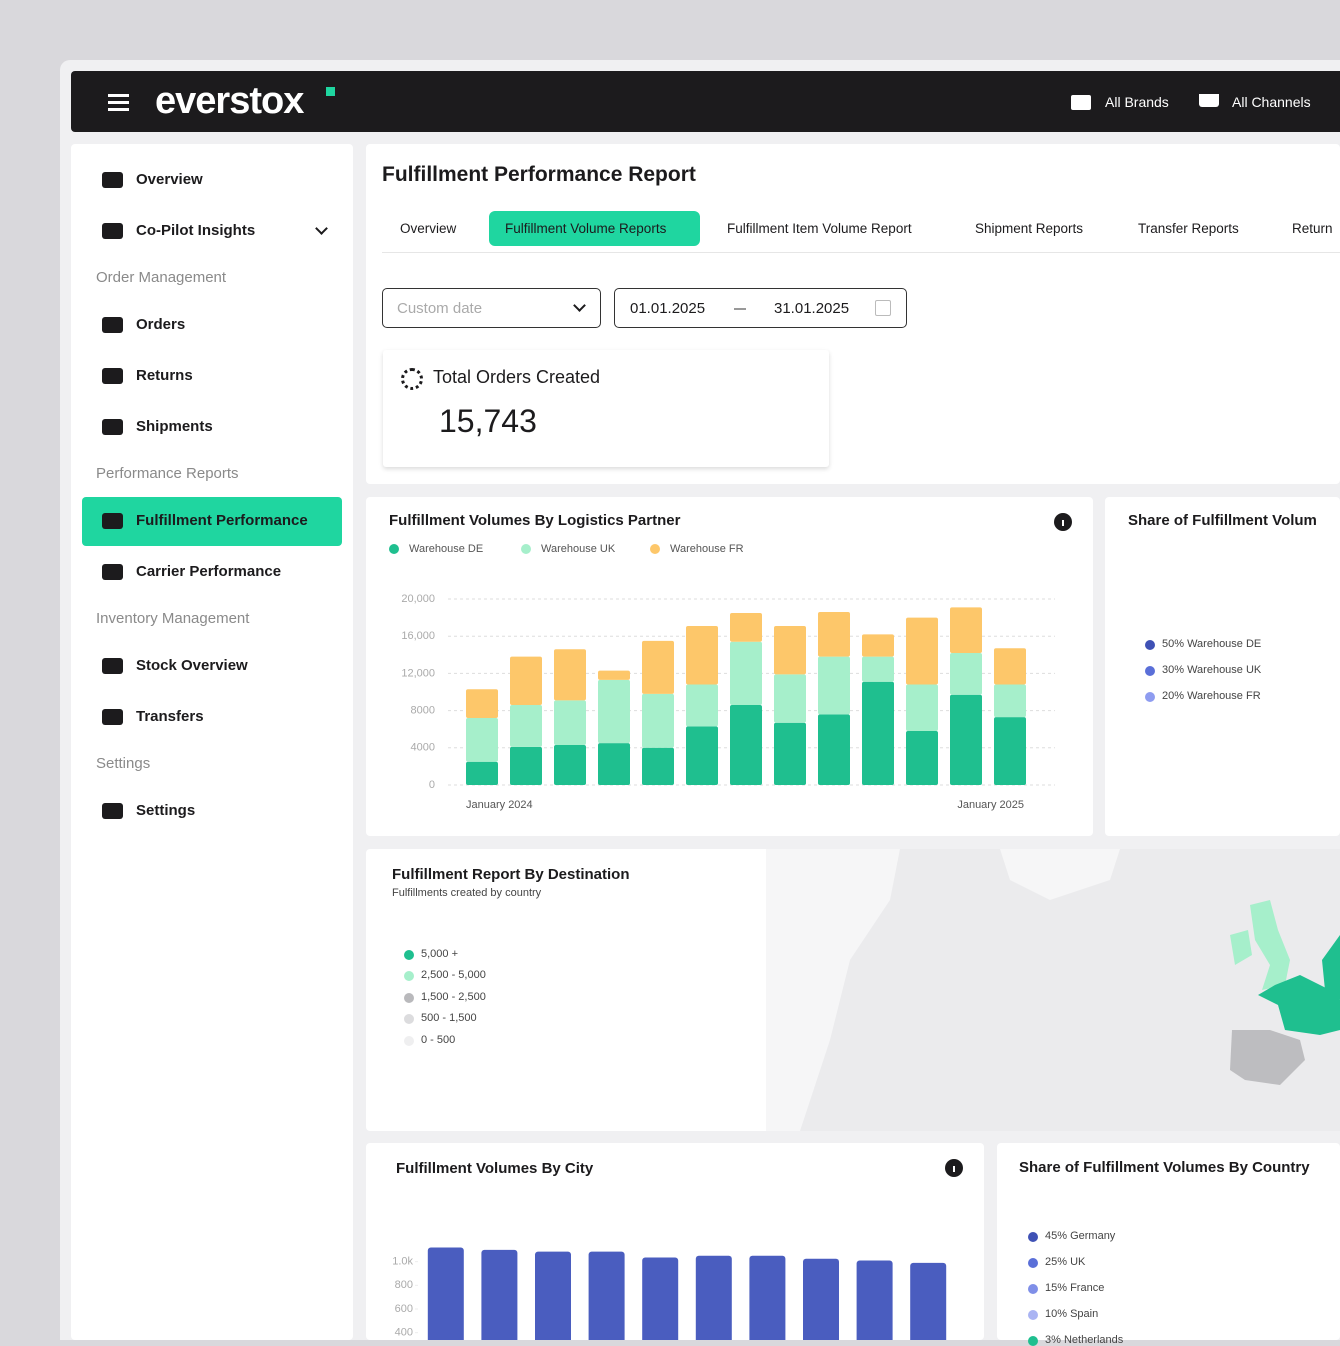 The image size is (1340, 1346). I want to click on nav-section: Inventory Management, so click(173, 618).